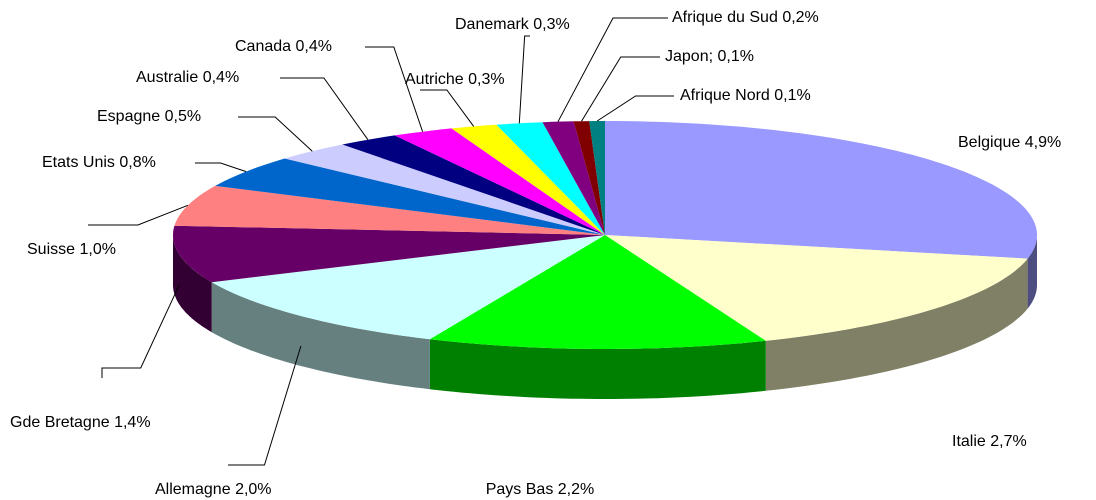 The height and width of the screenshot is (500, 1096). I want to click on data-label: Danemark 0,3%, so click(512, 24).